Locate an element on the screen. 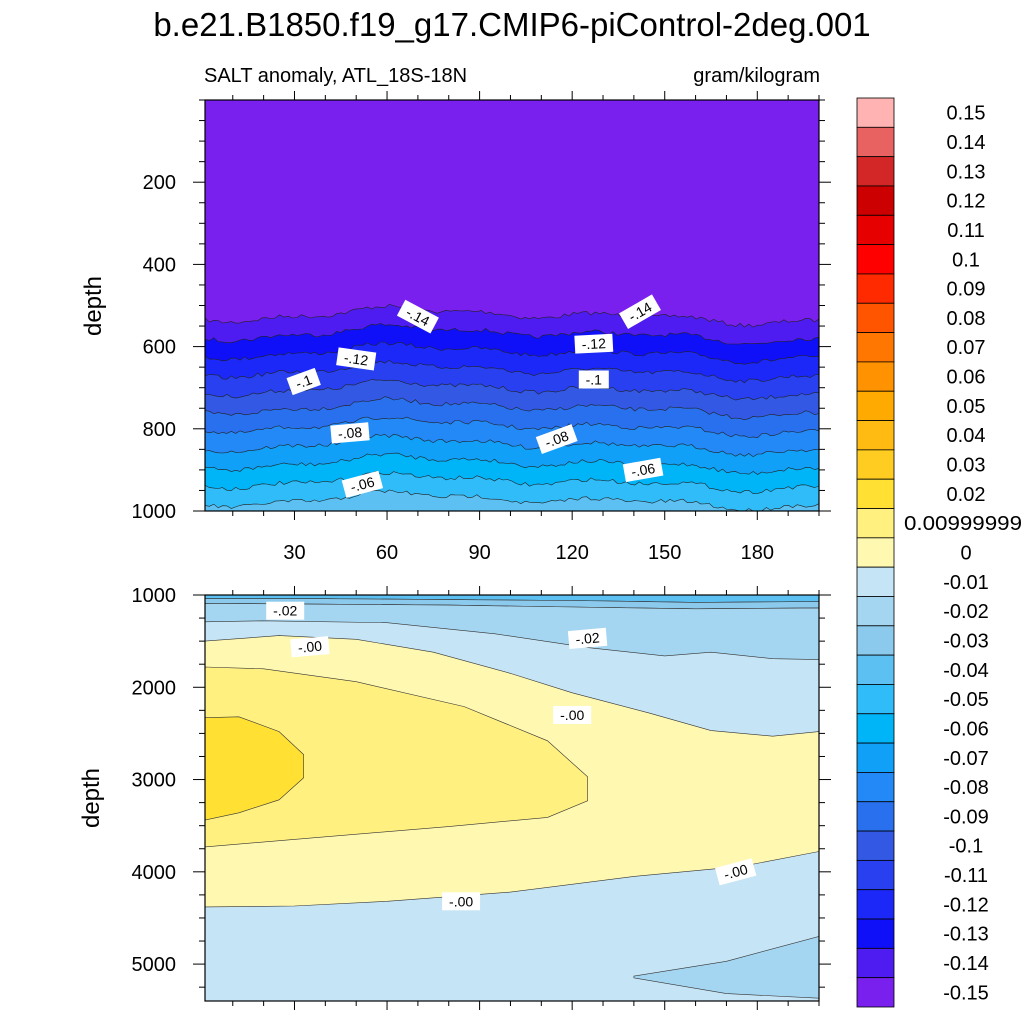 The width and height of the screenshot is (1024, 1024). colorbar-label: 0.14 is located at coordinates (966, 143).